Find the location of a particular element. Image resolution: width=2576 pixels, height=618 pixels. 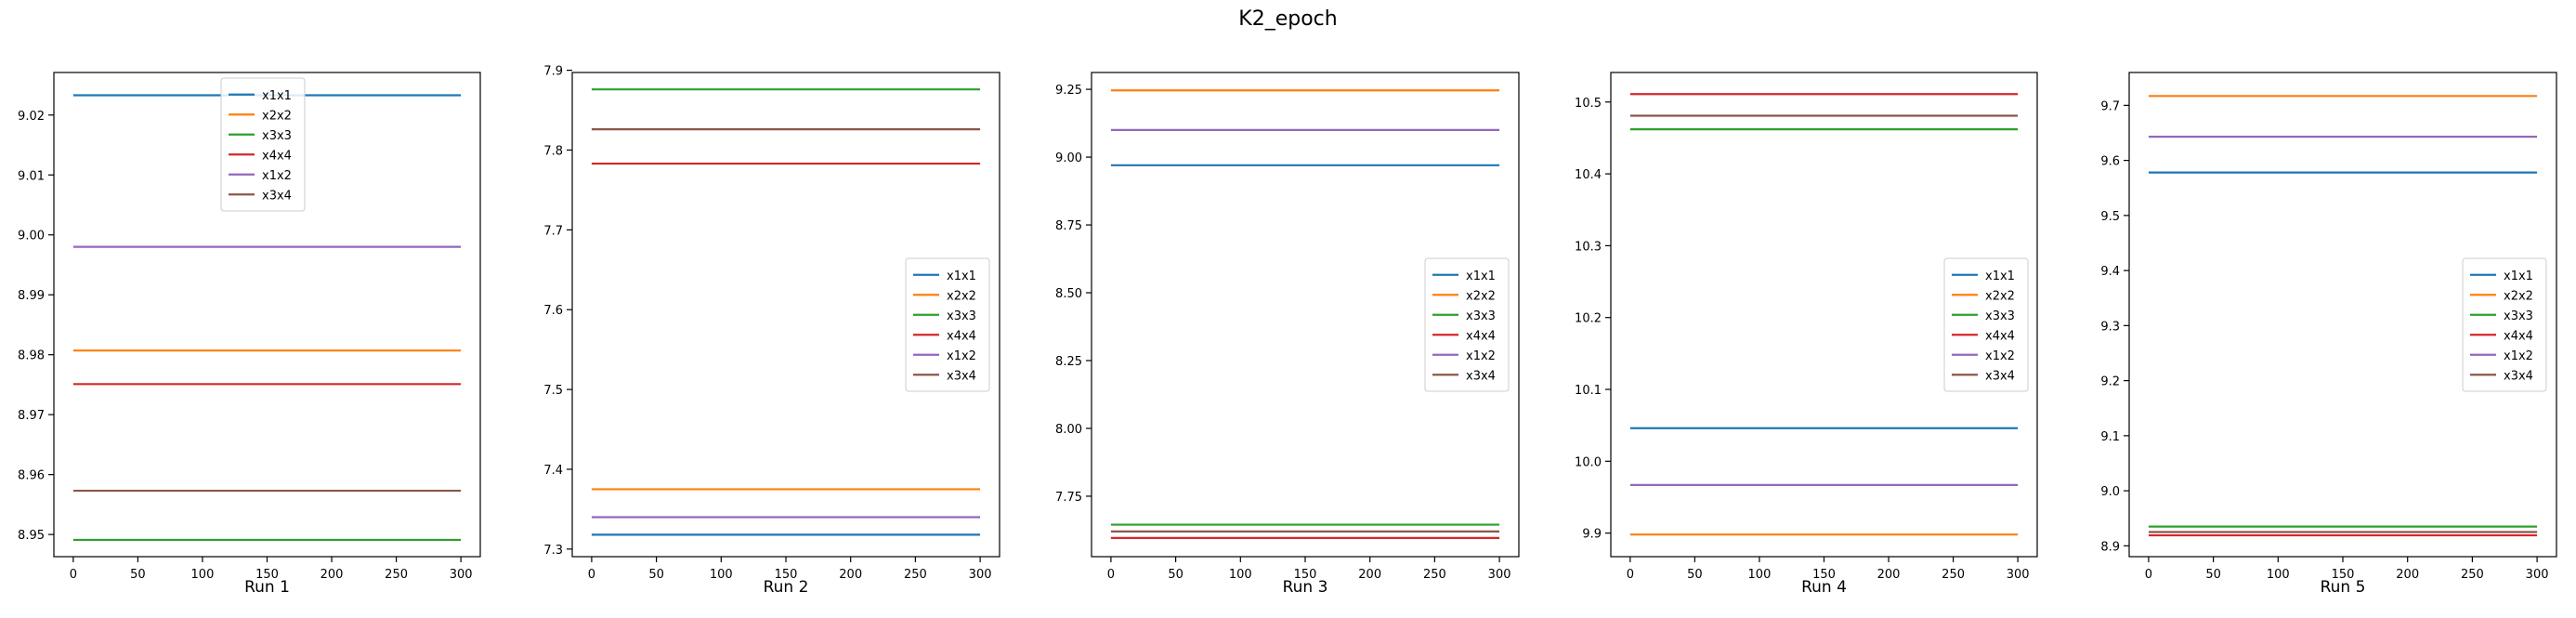

y-tick-label: 8.98 is located at coordinates (32, 356).